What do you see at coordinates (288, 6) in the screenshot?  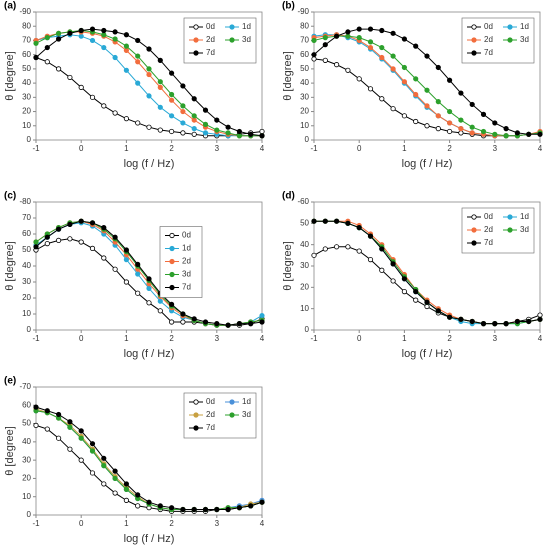 I see `panel-label: (b)` at bounding box center [288, 6].